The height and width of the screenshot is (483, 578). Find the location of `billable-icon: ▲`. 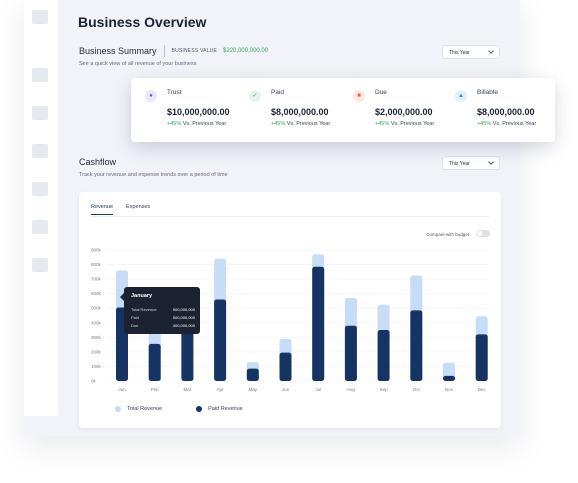

billable-icon: ▲ is located at coordinates (461, 96).